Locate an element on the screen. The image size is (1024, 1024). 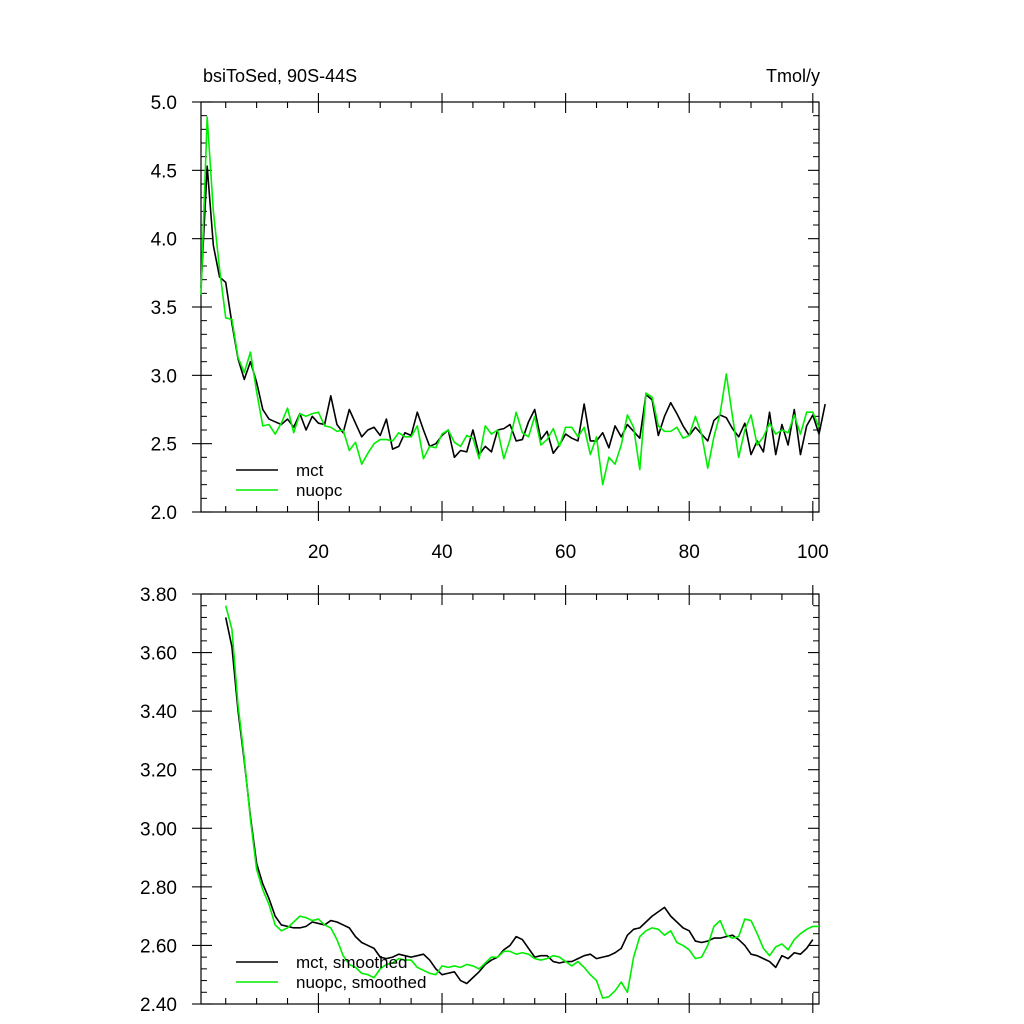
x-tick-label: 20 is located at coordinates (318, 552).